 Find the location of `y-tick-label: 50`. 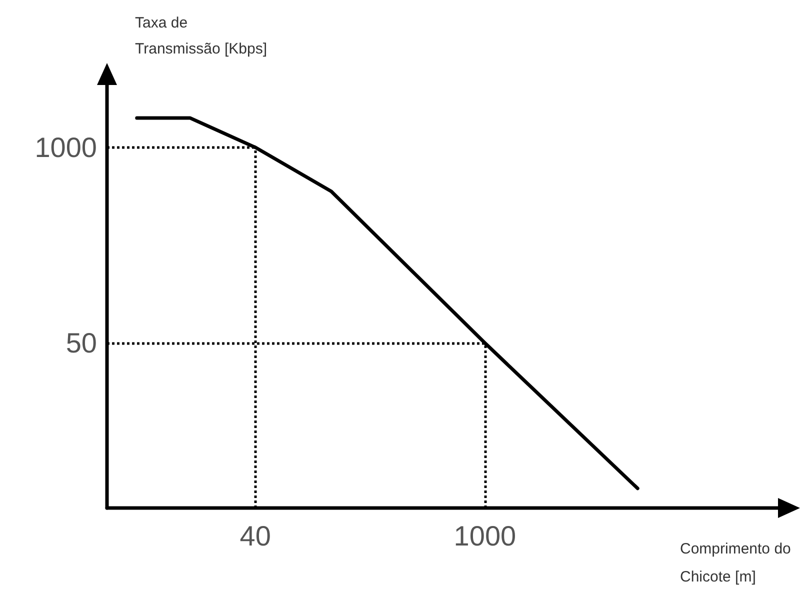

y-tick-label: 50 is located at coordinates (81, 343).